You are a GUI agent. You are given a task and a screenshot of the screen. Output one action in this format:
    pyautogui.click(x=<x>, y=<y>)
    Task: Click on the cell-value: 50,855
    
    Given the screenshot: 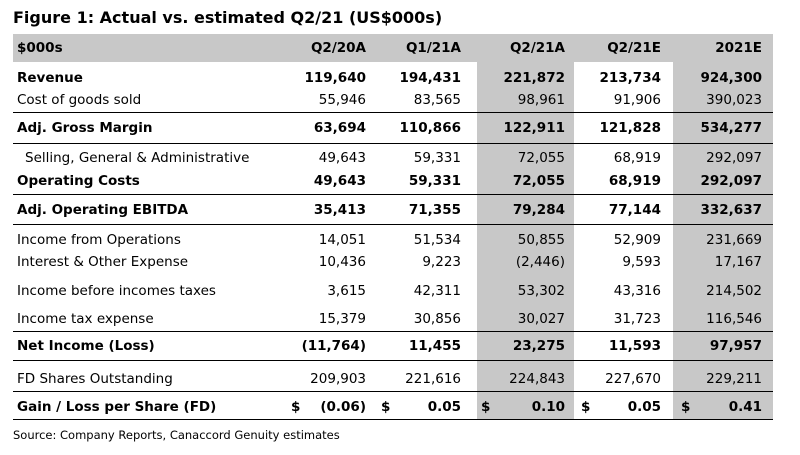 What is the action you would take?
    pyautogui.click(x=541, y=240)
    